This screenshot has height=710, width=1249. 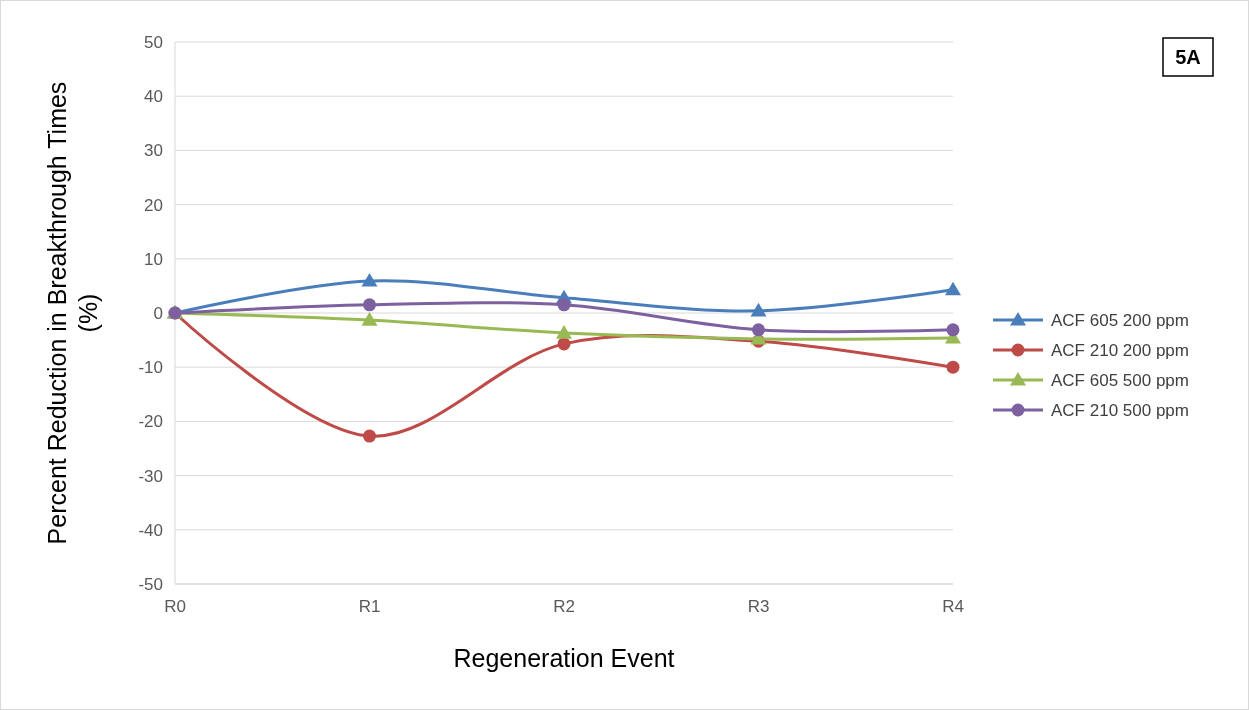 I want to click on x-tick-label: R1, so click(x=369, y=606).